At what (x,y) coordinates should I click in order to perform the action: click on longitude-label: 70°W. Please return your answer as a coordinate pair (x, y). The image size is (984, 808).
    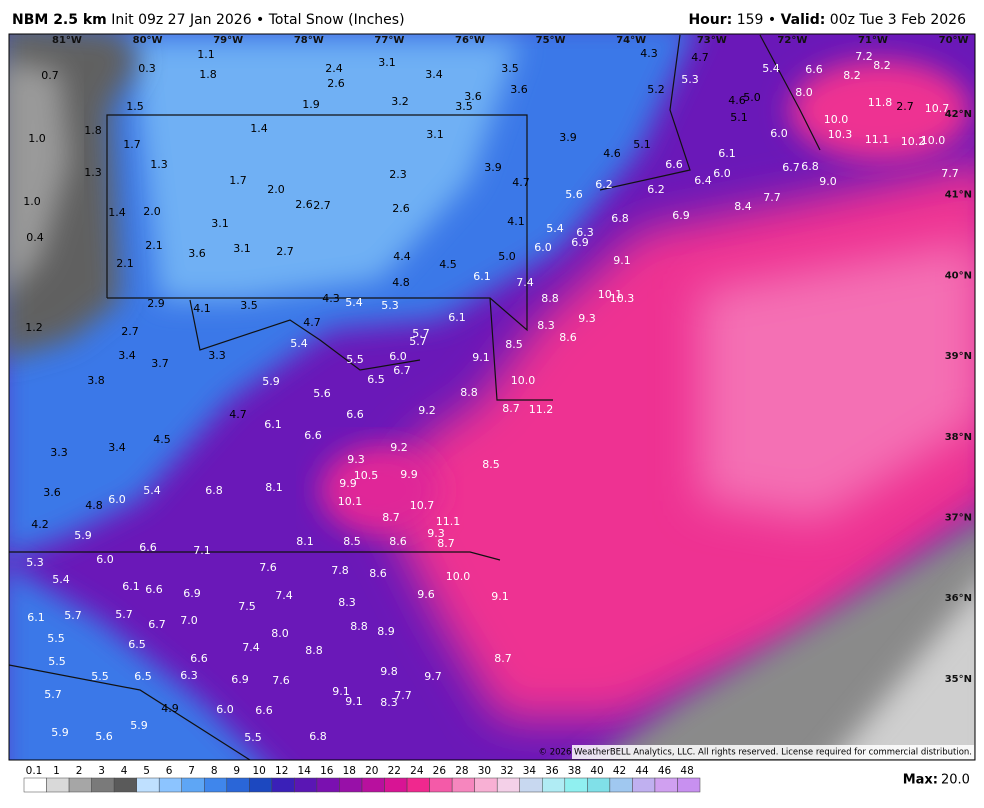
    Looking at the image, I should click on (954, 40).